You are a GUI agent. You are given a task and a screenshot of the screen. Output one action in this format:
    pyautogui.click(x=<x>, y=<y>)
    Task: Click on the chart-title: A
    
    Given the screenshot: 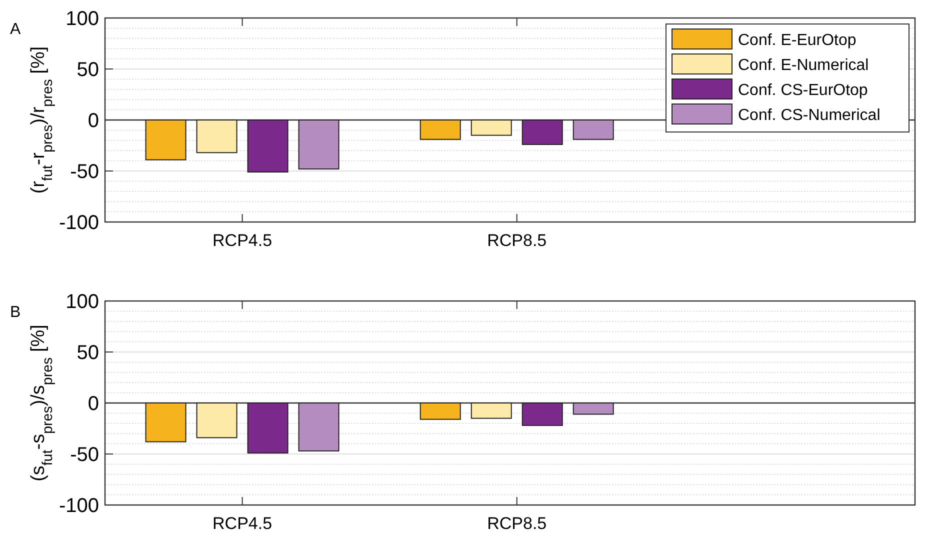 What is the action you would take?
    pyautogui.click(x=15, y=29)
    